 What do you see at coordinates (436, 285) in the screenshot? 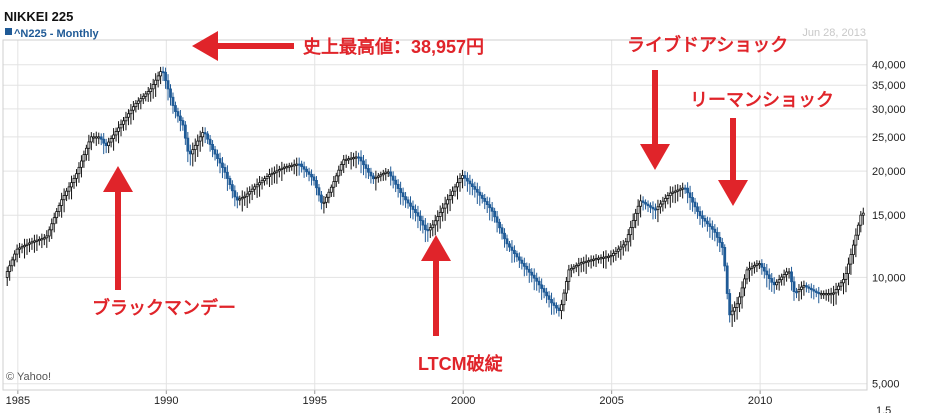
I see `arrow-ltcm` at bounding box center [436, 285].